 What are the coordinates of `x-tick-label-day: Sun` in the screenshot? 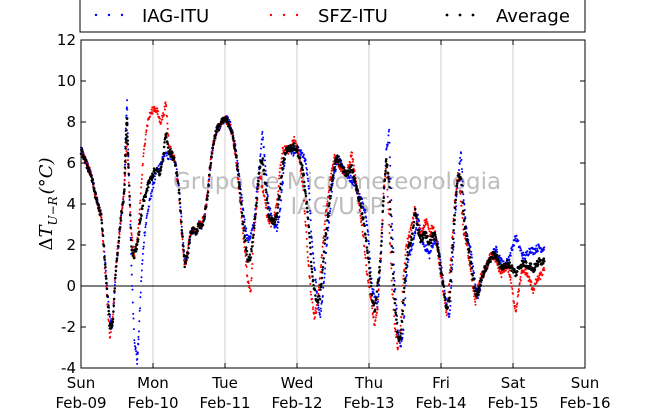 It's located at (81, 383).